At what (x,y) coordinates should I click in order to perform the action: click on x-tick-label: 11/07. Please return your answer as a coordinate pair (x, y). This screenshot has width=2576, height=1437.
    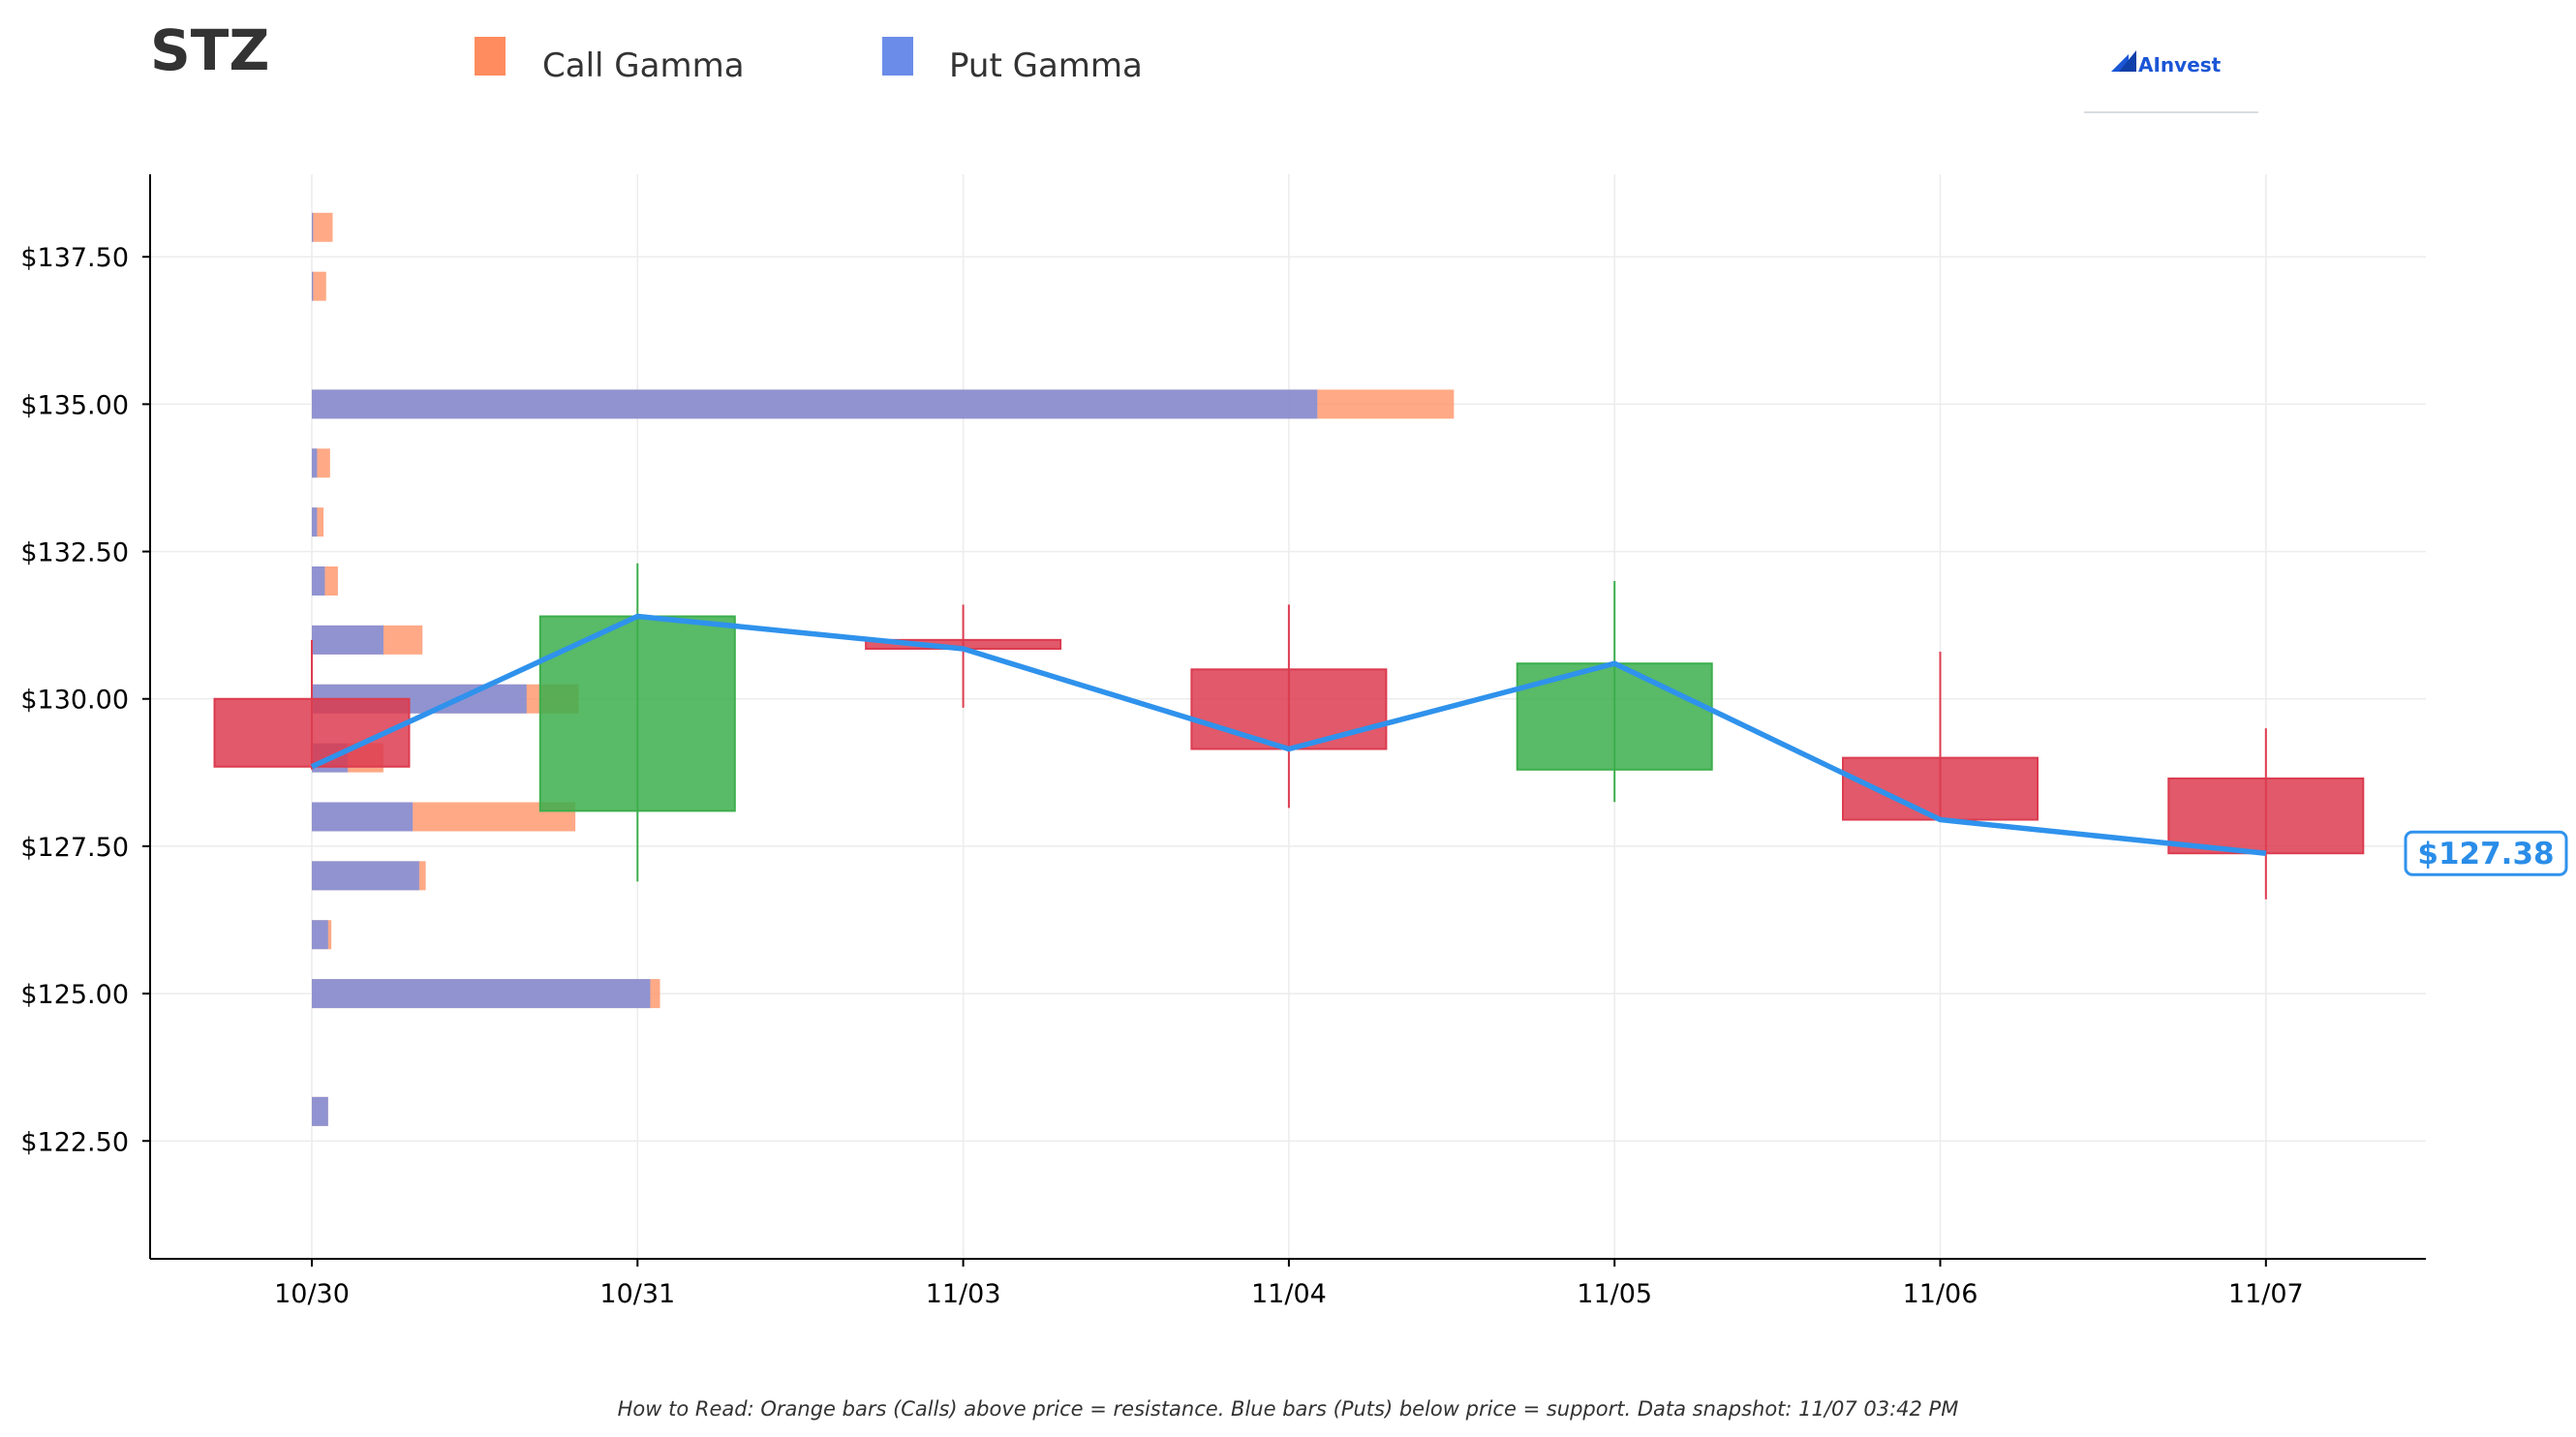
    Looking at the image, I should click on (2266, 1294).